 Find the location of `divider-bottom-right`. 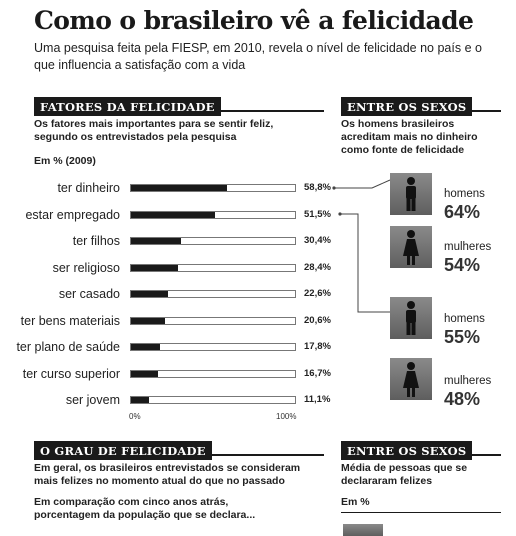

divider-bottom-right is located at coordinates (421, 512).